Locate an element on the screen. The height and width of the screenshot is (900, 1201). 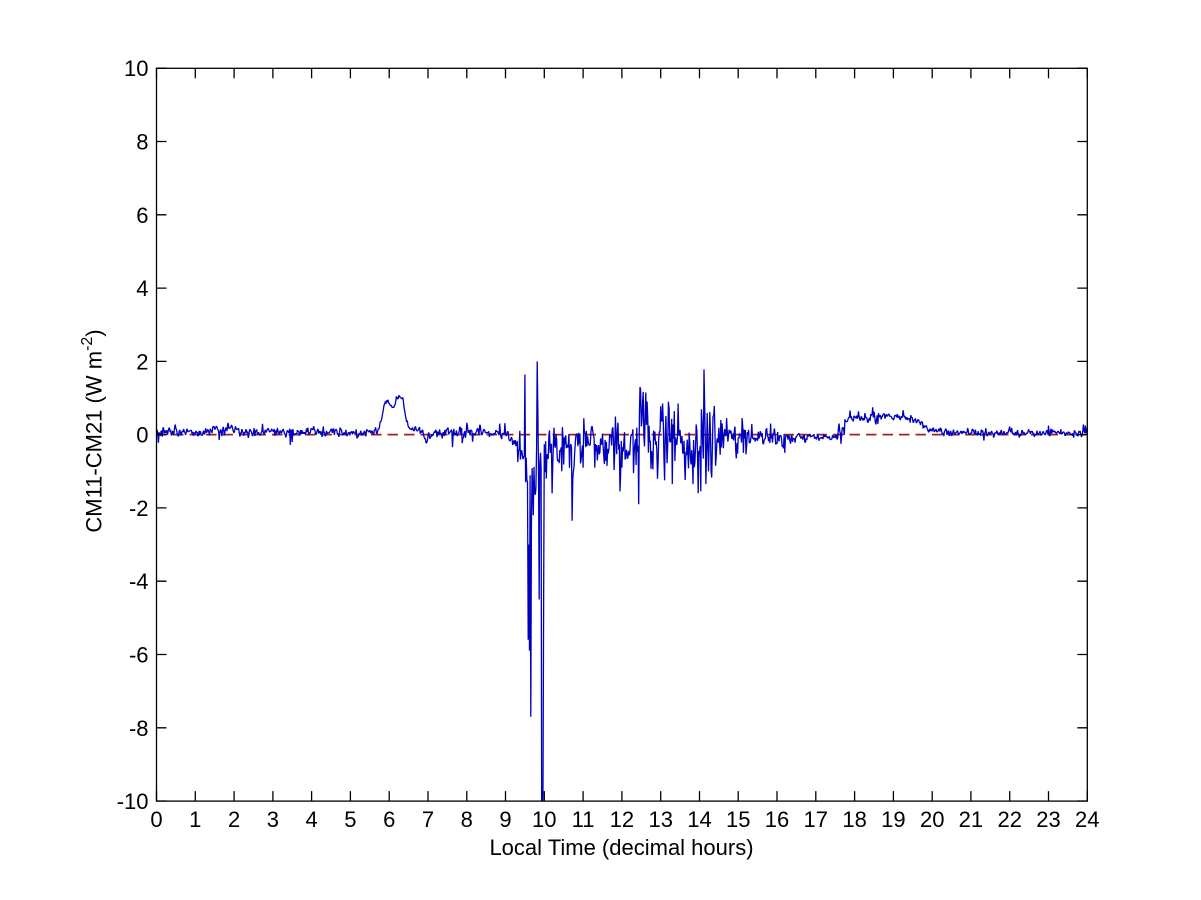
svg-text: -2 is located at coordinates (139, 508).